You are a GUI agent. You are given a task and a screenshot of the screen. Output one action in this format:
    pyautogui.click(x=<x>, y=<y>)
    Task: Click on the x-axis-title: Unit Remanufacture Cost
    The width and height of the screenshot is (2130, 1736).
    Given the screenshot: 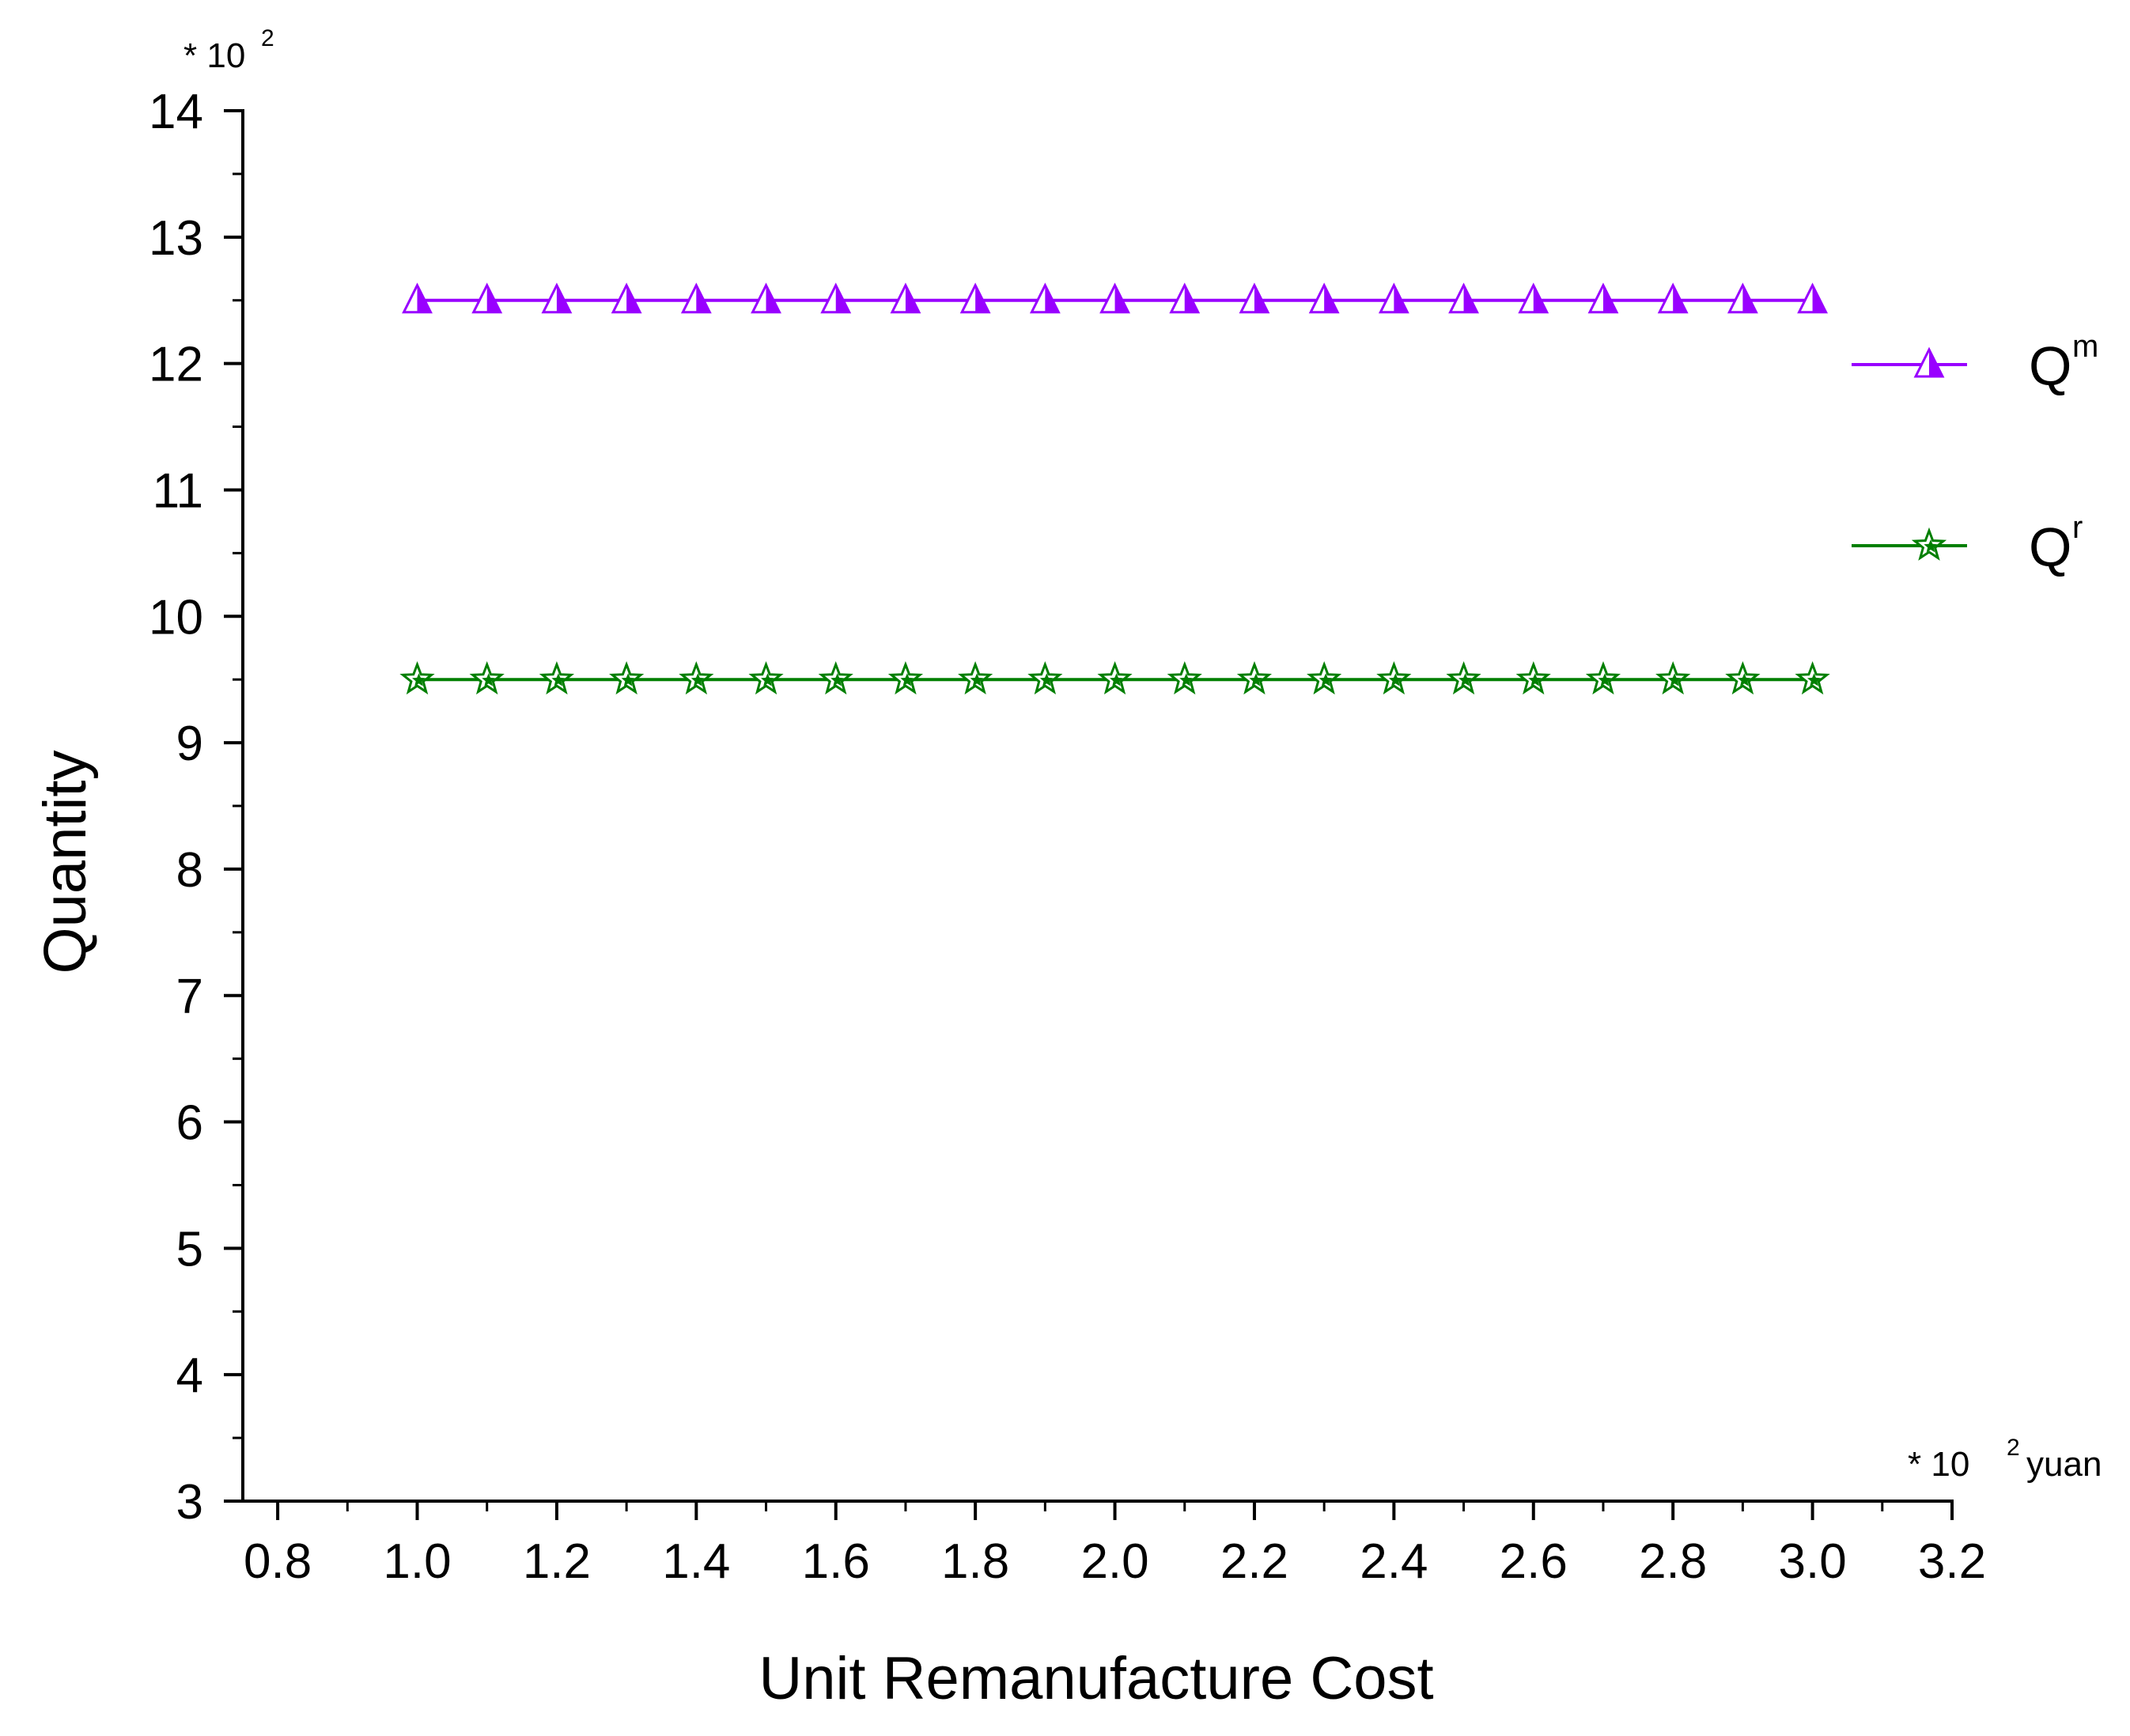 What is the action you would take?
    pyautogui.click(x=1096, y=1678)
    